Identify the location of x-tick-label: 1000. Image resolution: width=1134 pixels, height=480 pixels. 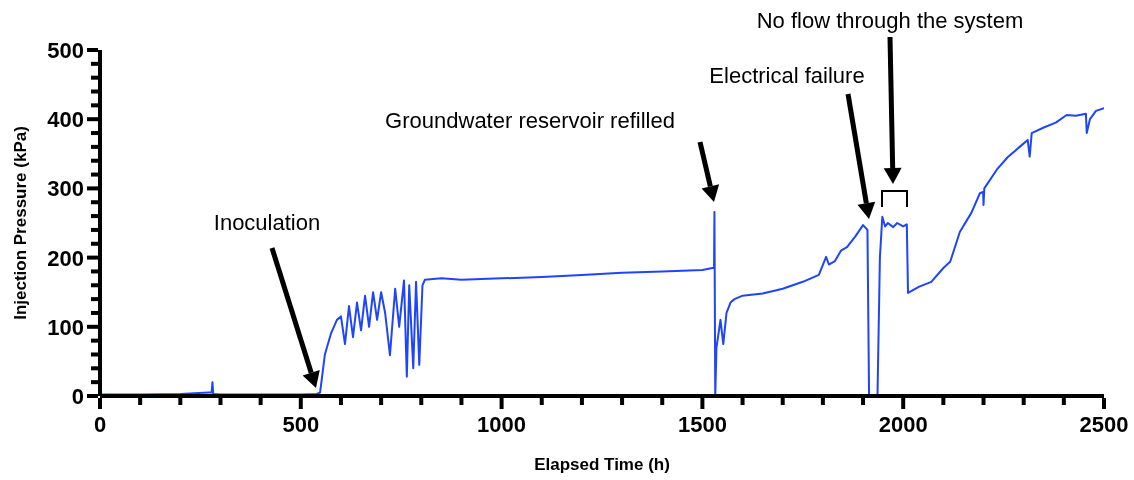
(502, 424).